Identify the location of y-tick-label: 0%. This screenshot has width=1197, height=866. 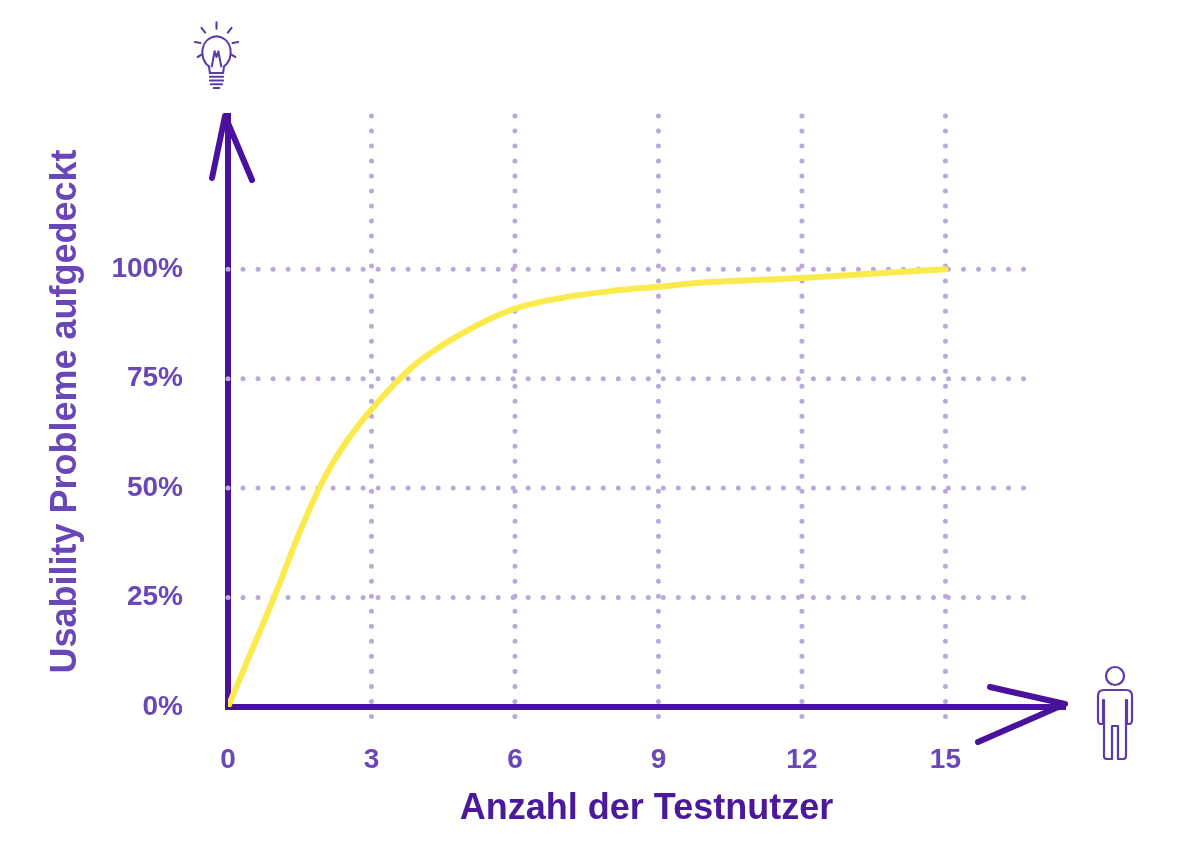
(163, 705).